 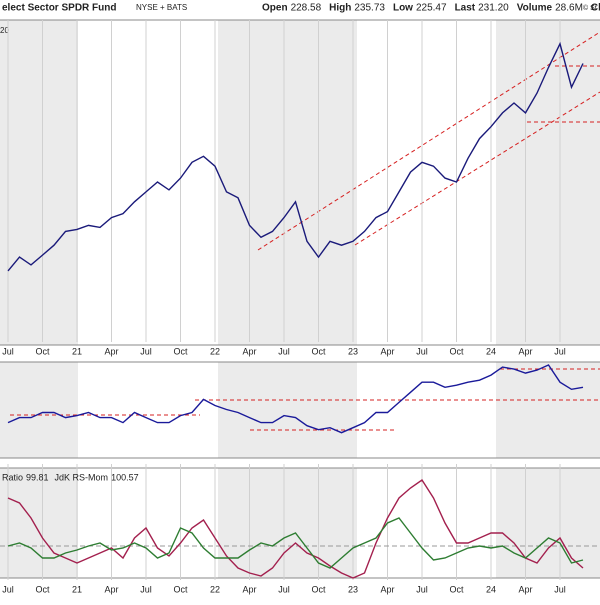 I want to click on quote-value: 28.6M, so click(x=569, y=8).